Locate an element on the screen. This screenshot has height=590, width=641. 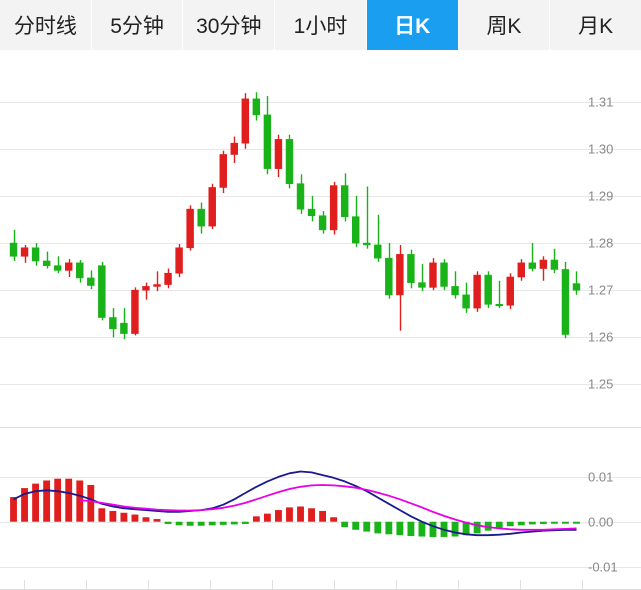
tab-label: 30分钟 is located at coordinates (229, 26).